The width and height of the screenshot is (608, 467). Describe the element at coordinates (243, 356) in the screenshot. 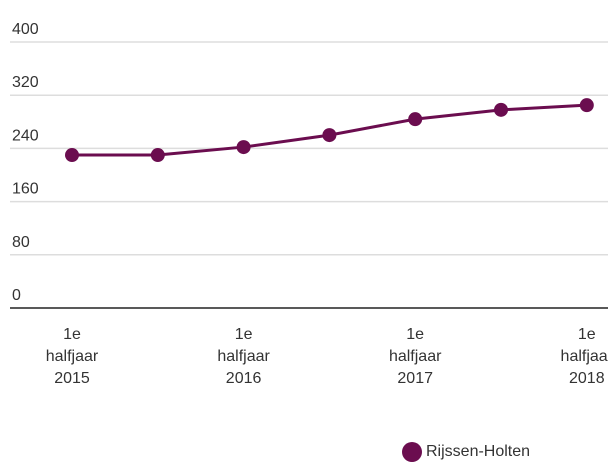

I see `x-tick-label: 1e halfjaar 2016` at that location.